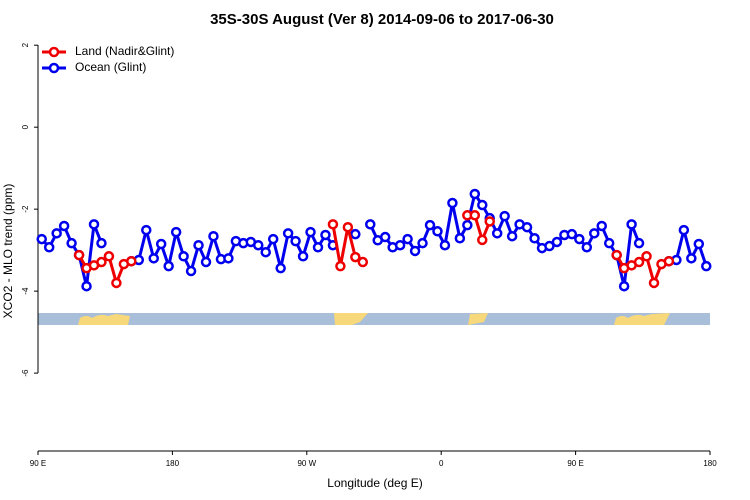  Describe the element at coordinates (25, 126) in the screenshot. I see `y-tick-label: 0` at that location.